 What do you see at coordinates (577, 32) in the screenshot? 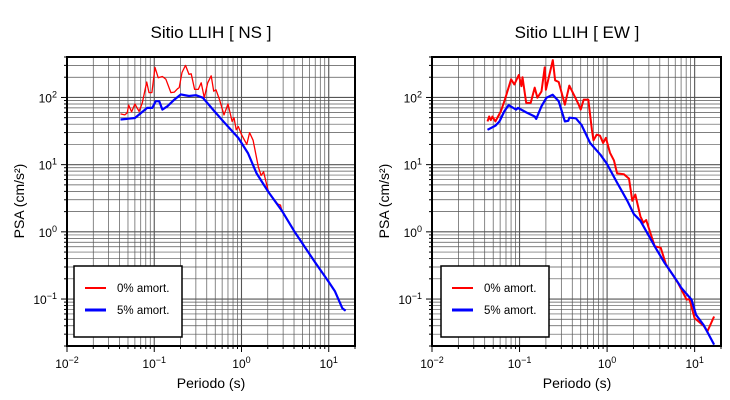
I see `chart-title: Sitio LLIH [ EW ]` at bounding box center [577, 32].